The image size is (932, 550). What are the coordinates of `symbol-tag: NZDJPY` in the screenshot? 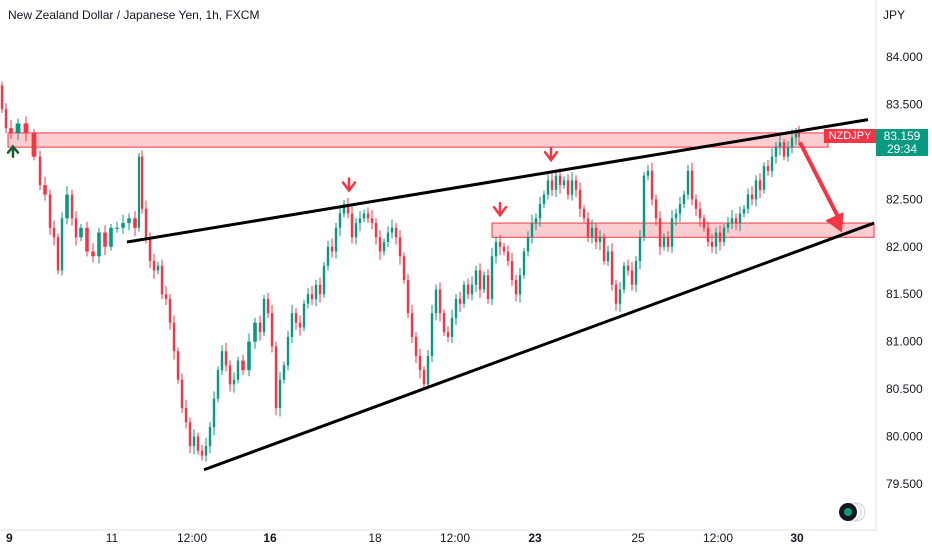 It's located at (850, 136).